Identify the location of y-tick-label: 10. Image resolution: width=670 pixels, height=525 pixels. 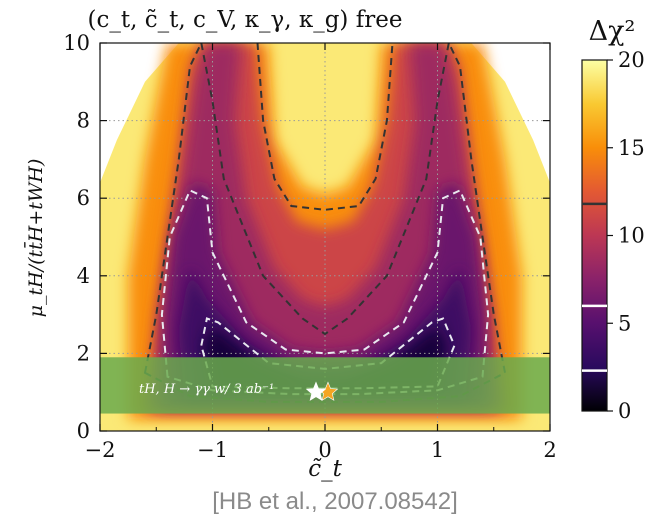
(76, 43).